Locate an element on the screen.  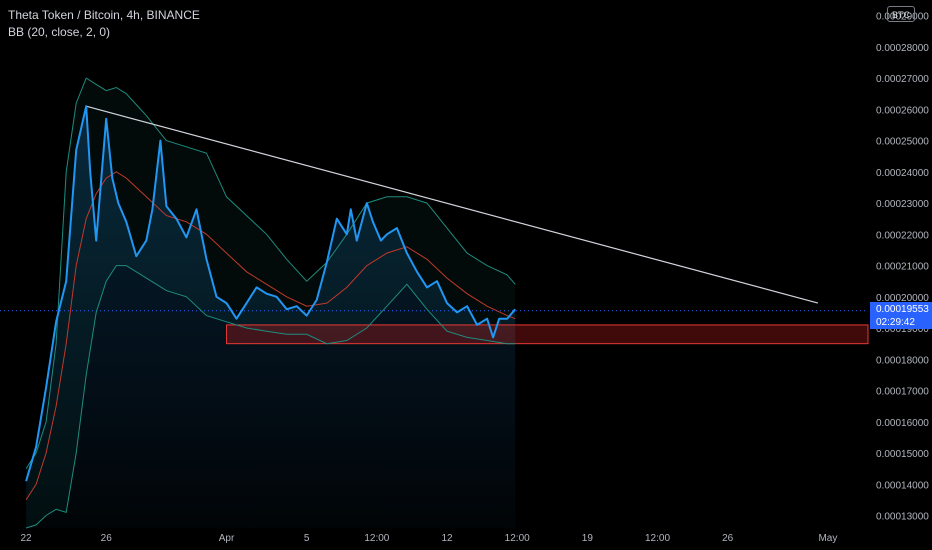
y-tick-label: 0.00018000 is located at coordinates (902, 360).